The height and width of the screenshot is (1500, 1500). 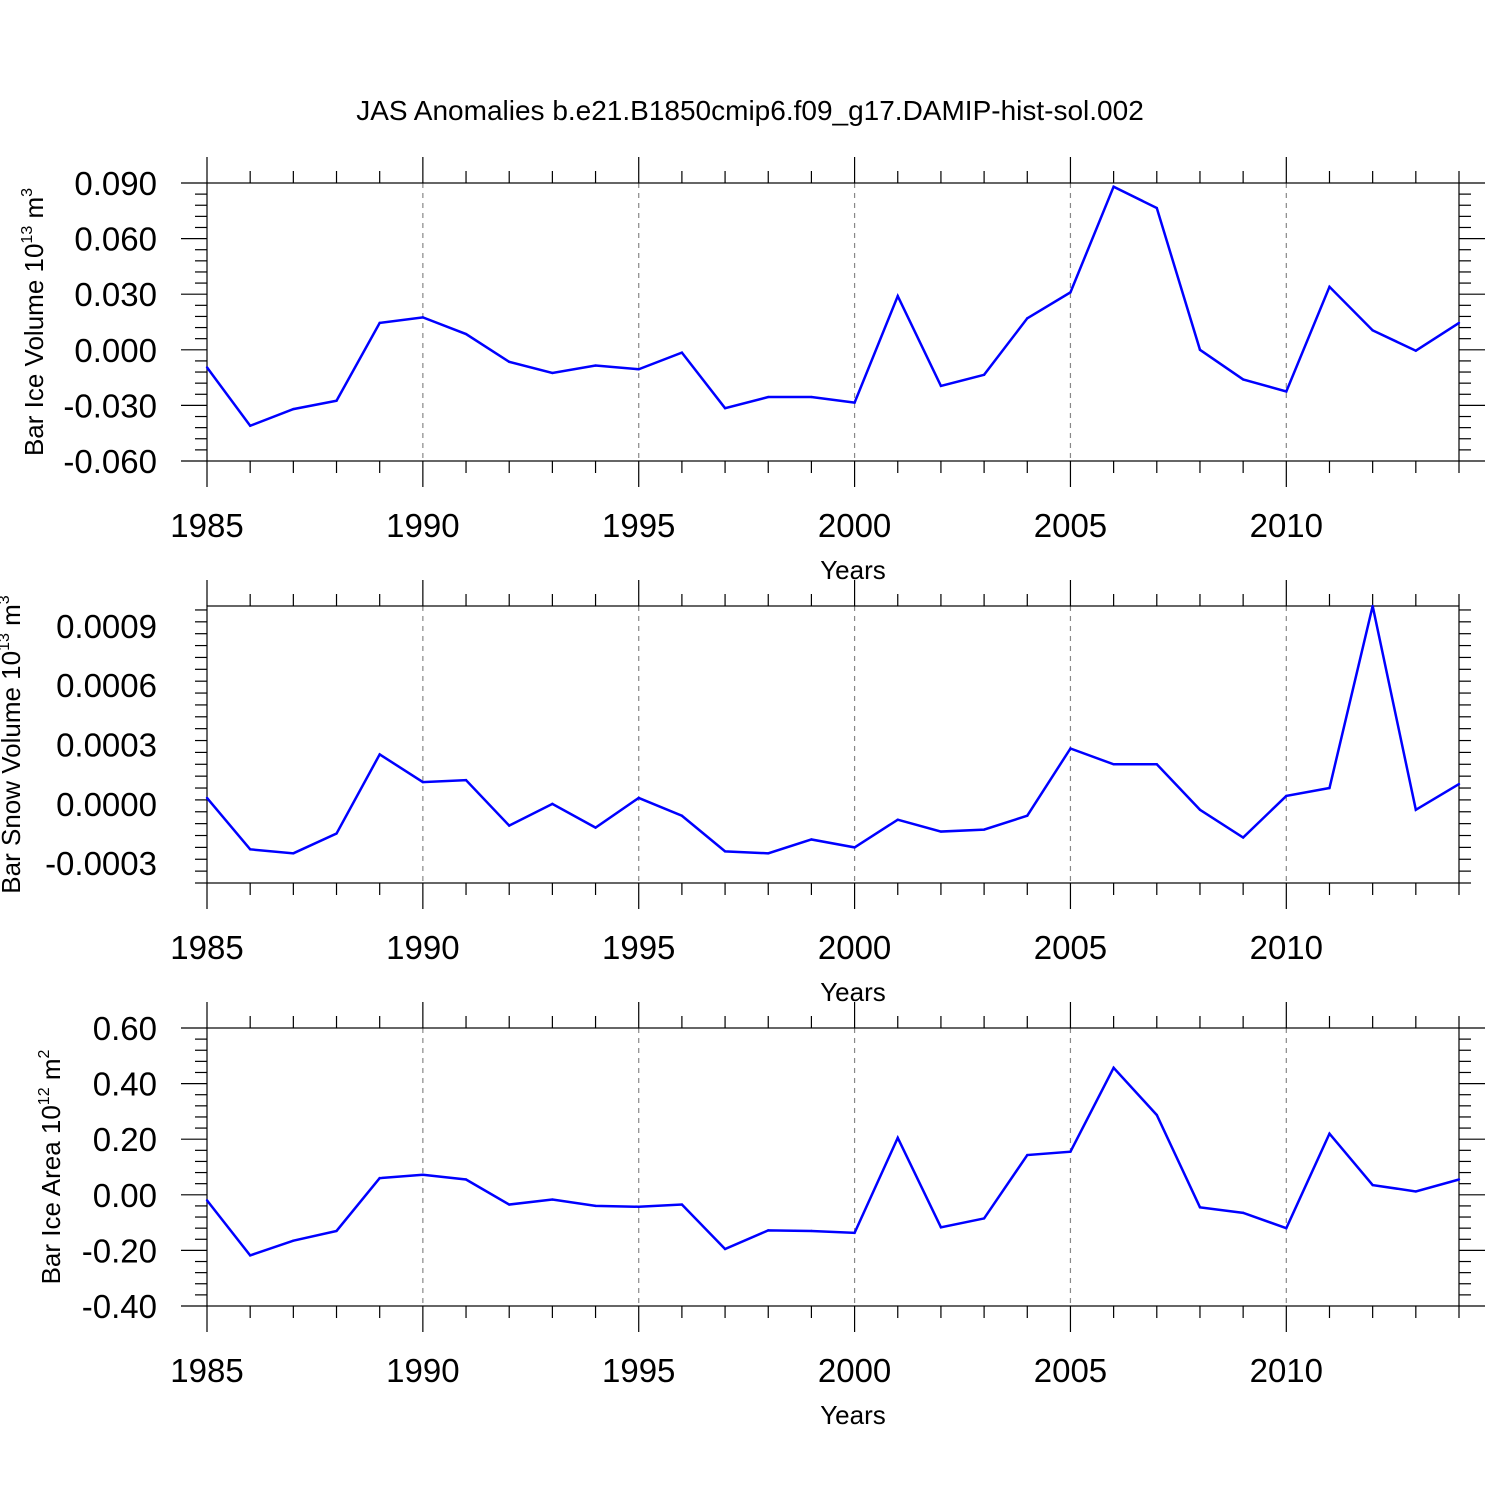 What do you see at coordinates (51, 1194) in the screenshot?
I see `y-label-text: Bar Ice Area 10` at bounding box center [51, 1194].